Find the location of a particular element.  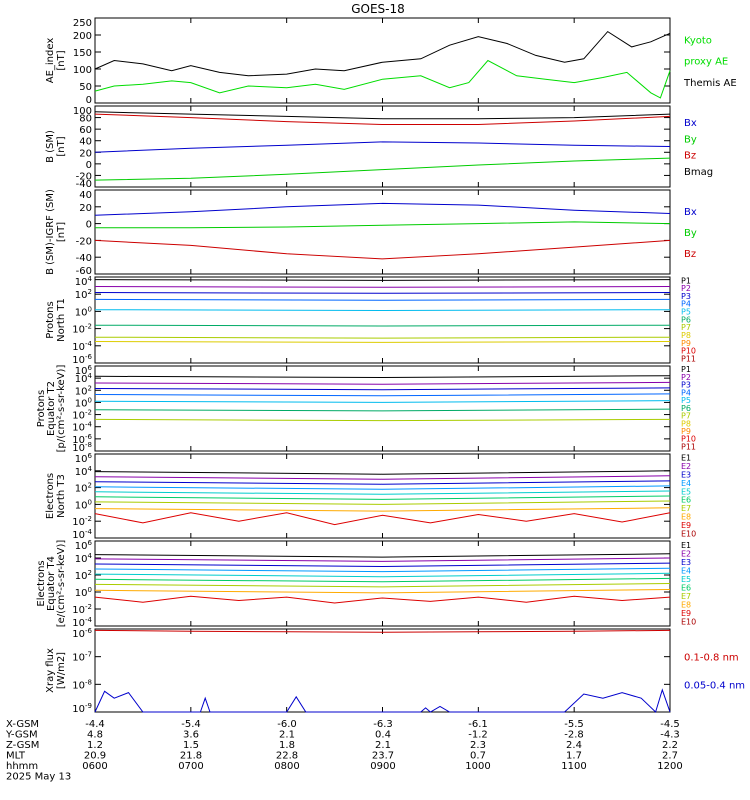

series-line-bmag is located at coordinates (382, 115).